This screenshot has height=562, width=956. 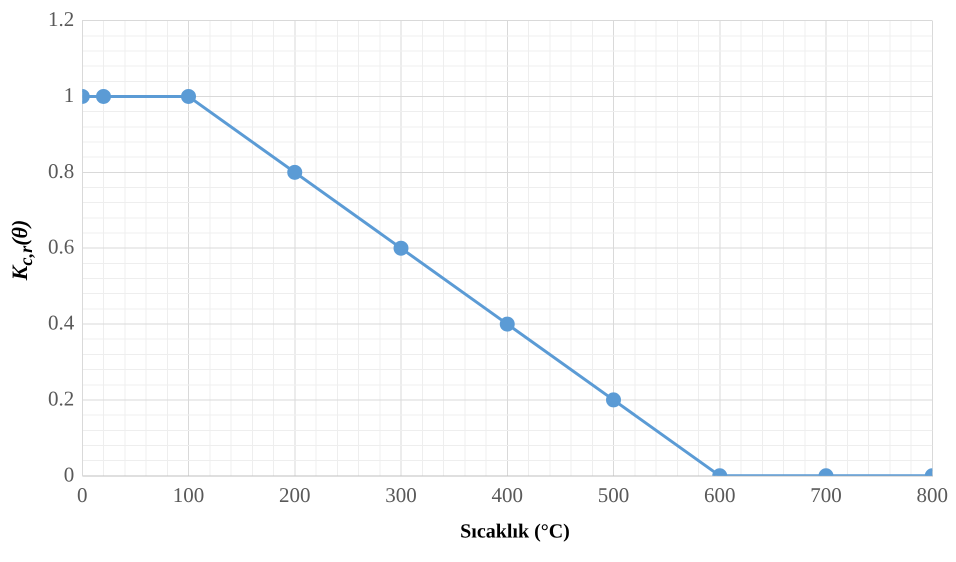 What do you see at coordinates (61, 170) in the screenshot?
I see `y-tick-label: 0.8` at bounding box center [61, 170].